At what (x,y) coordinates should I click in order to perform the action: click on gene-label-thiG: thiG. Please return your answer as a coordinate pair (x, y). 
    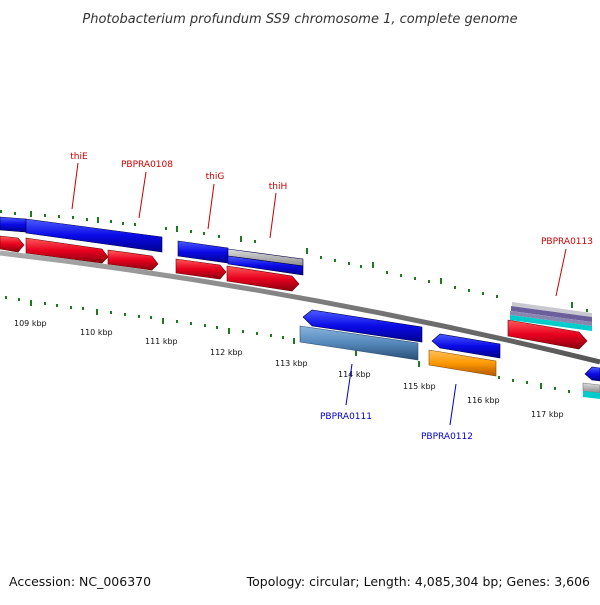
    Looking at the image, I should click on (215, 177).